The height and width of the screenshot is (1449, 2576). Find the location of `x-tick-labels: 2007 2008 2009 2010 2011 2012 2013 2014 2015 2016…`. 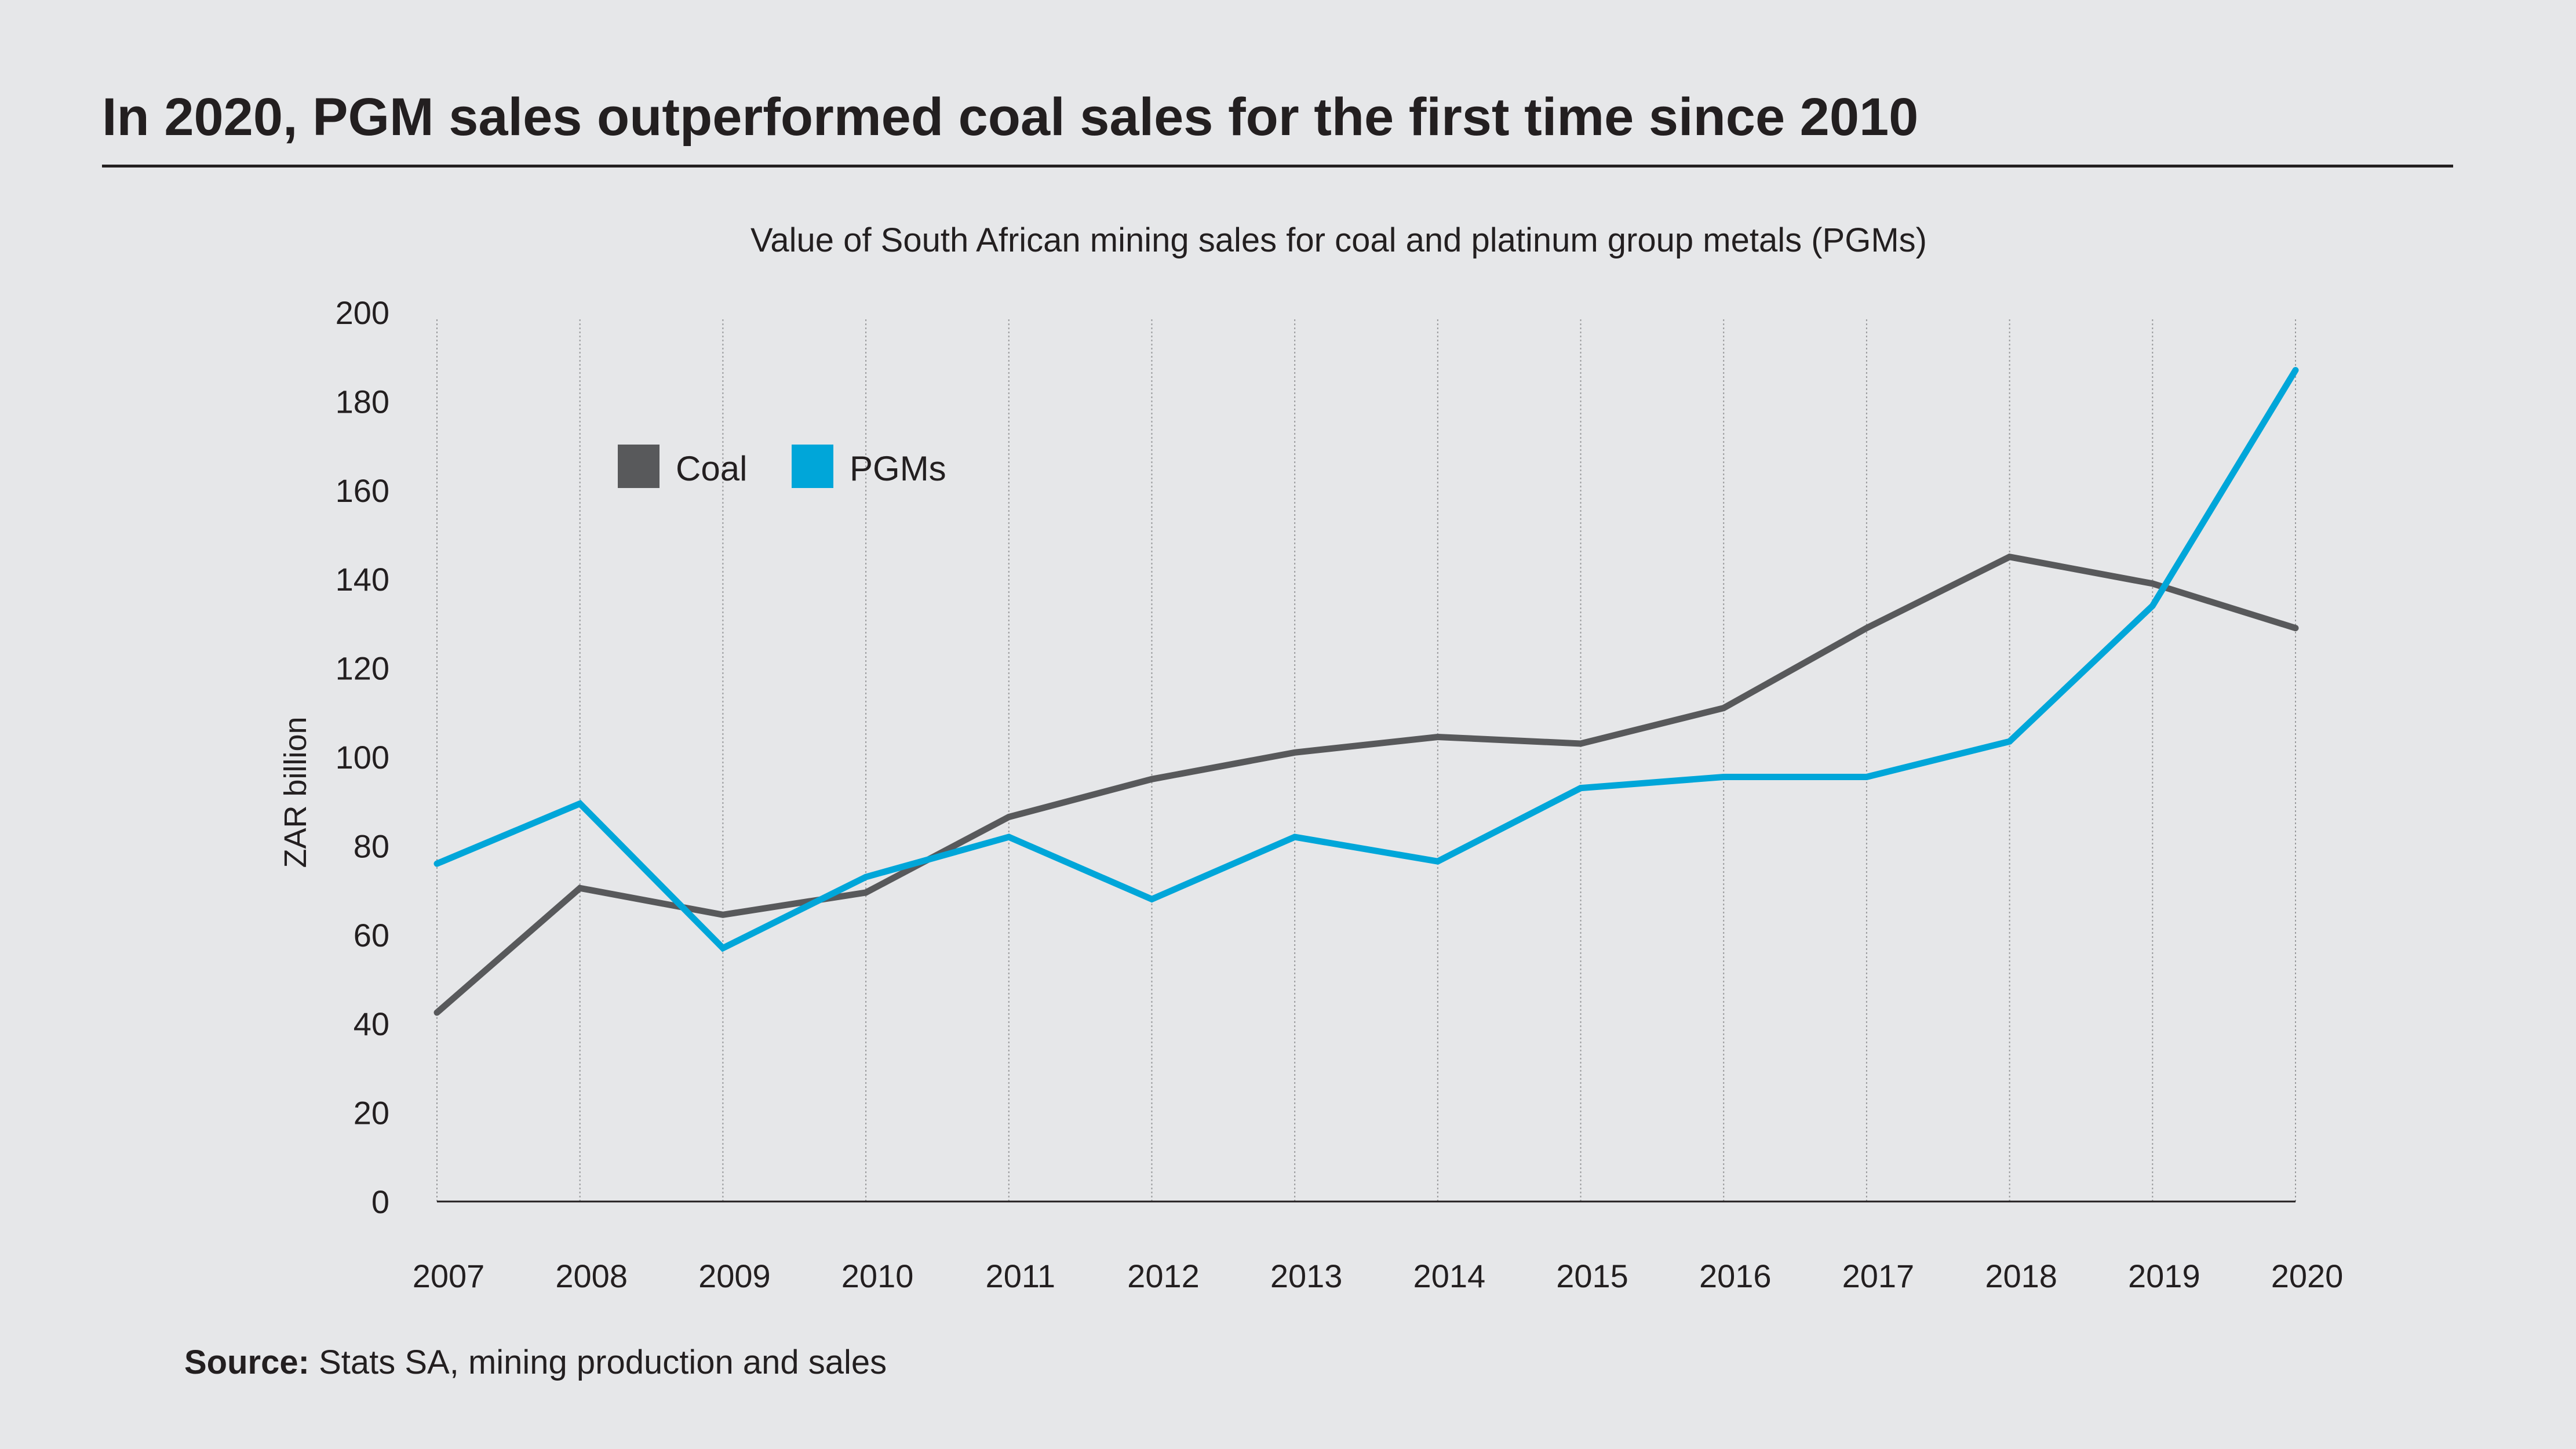

x-tick-labels: 2007 2008 2009 2010 2011 2012 2013 2014 2015 2016… is located at coordinates (1379, 1276).